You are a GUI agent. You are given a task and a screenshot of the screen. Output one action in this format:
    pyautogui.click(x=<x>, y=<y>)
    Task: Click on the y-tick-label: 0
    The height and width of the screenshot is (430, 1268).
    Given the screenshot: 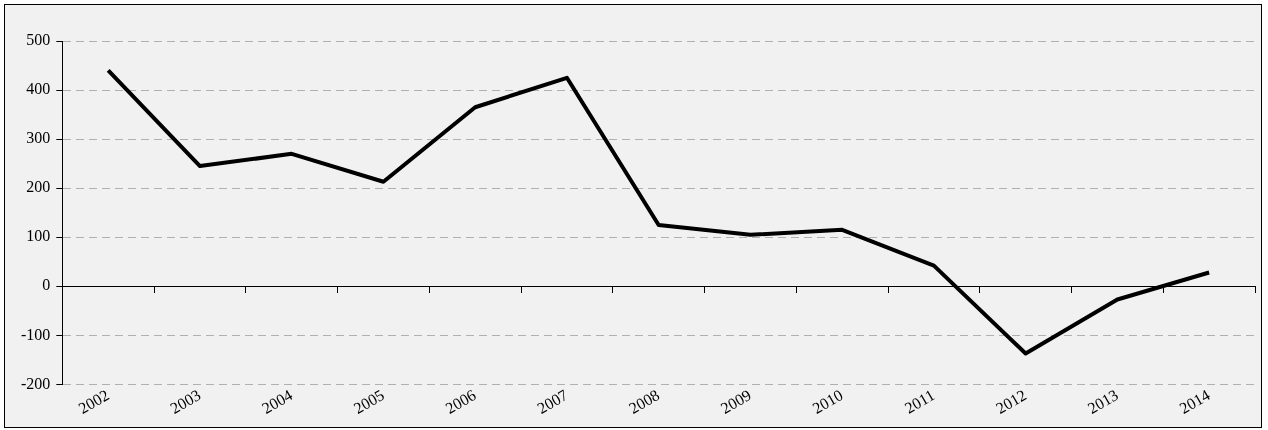 What is the action you would take?
    pyautogui.click(x=46, y=285)
    